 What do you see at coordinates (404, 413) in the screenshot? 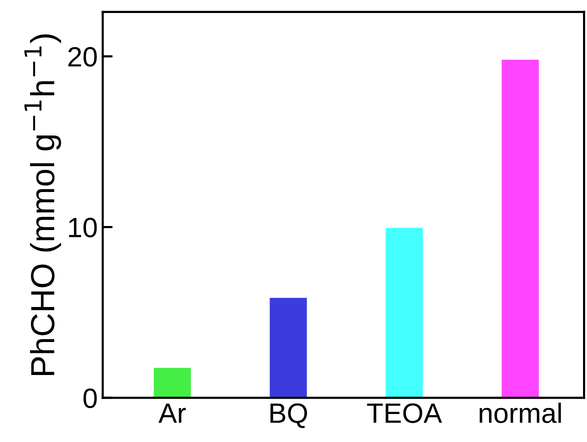
I see `x-tick-label: TEOA` at bounding box center [404, 413].